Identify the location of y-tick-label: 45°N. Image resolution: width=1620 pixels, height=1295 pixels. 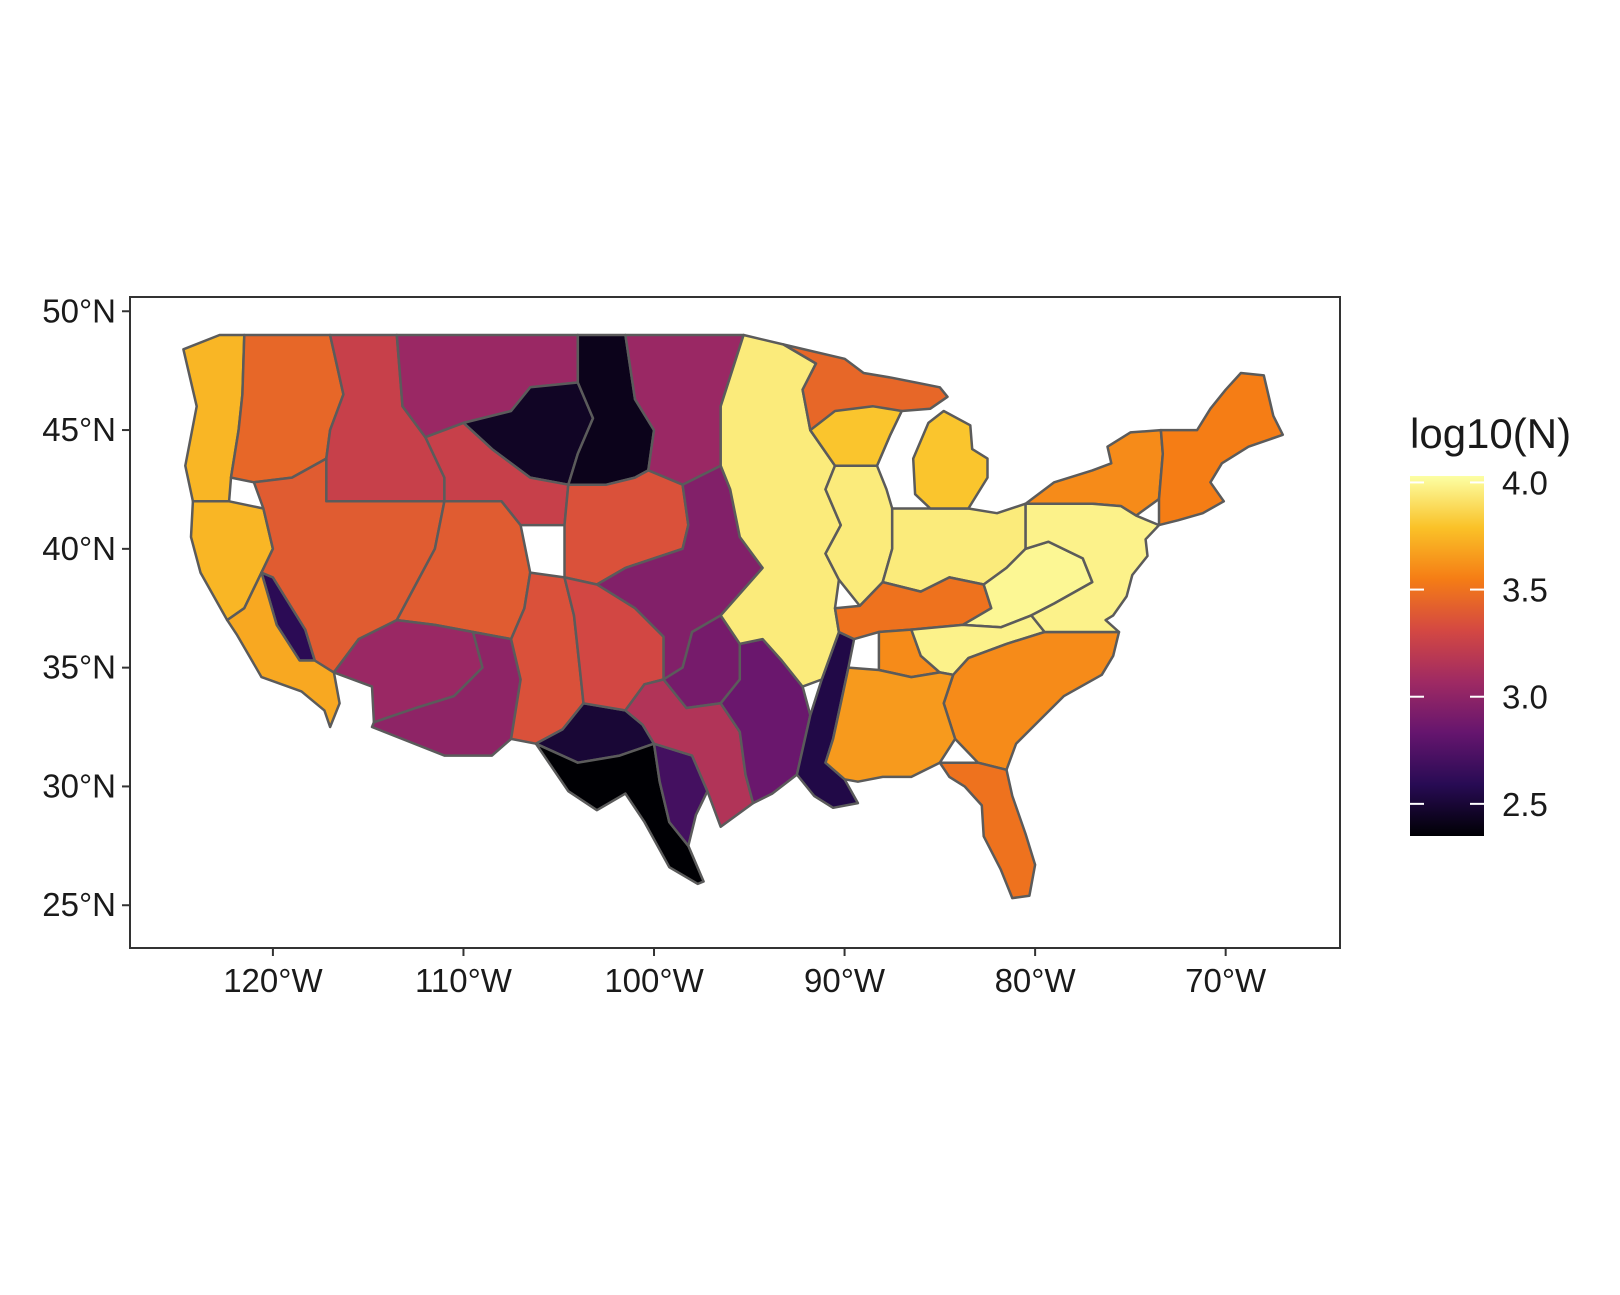
(79, 429).